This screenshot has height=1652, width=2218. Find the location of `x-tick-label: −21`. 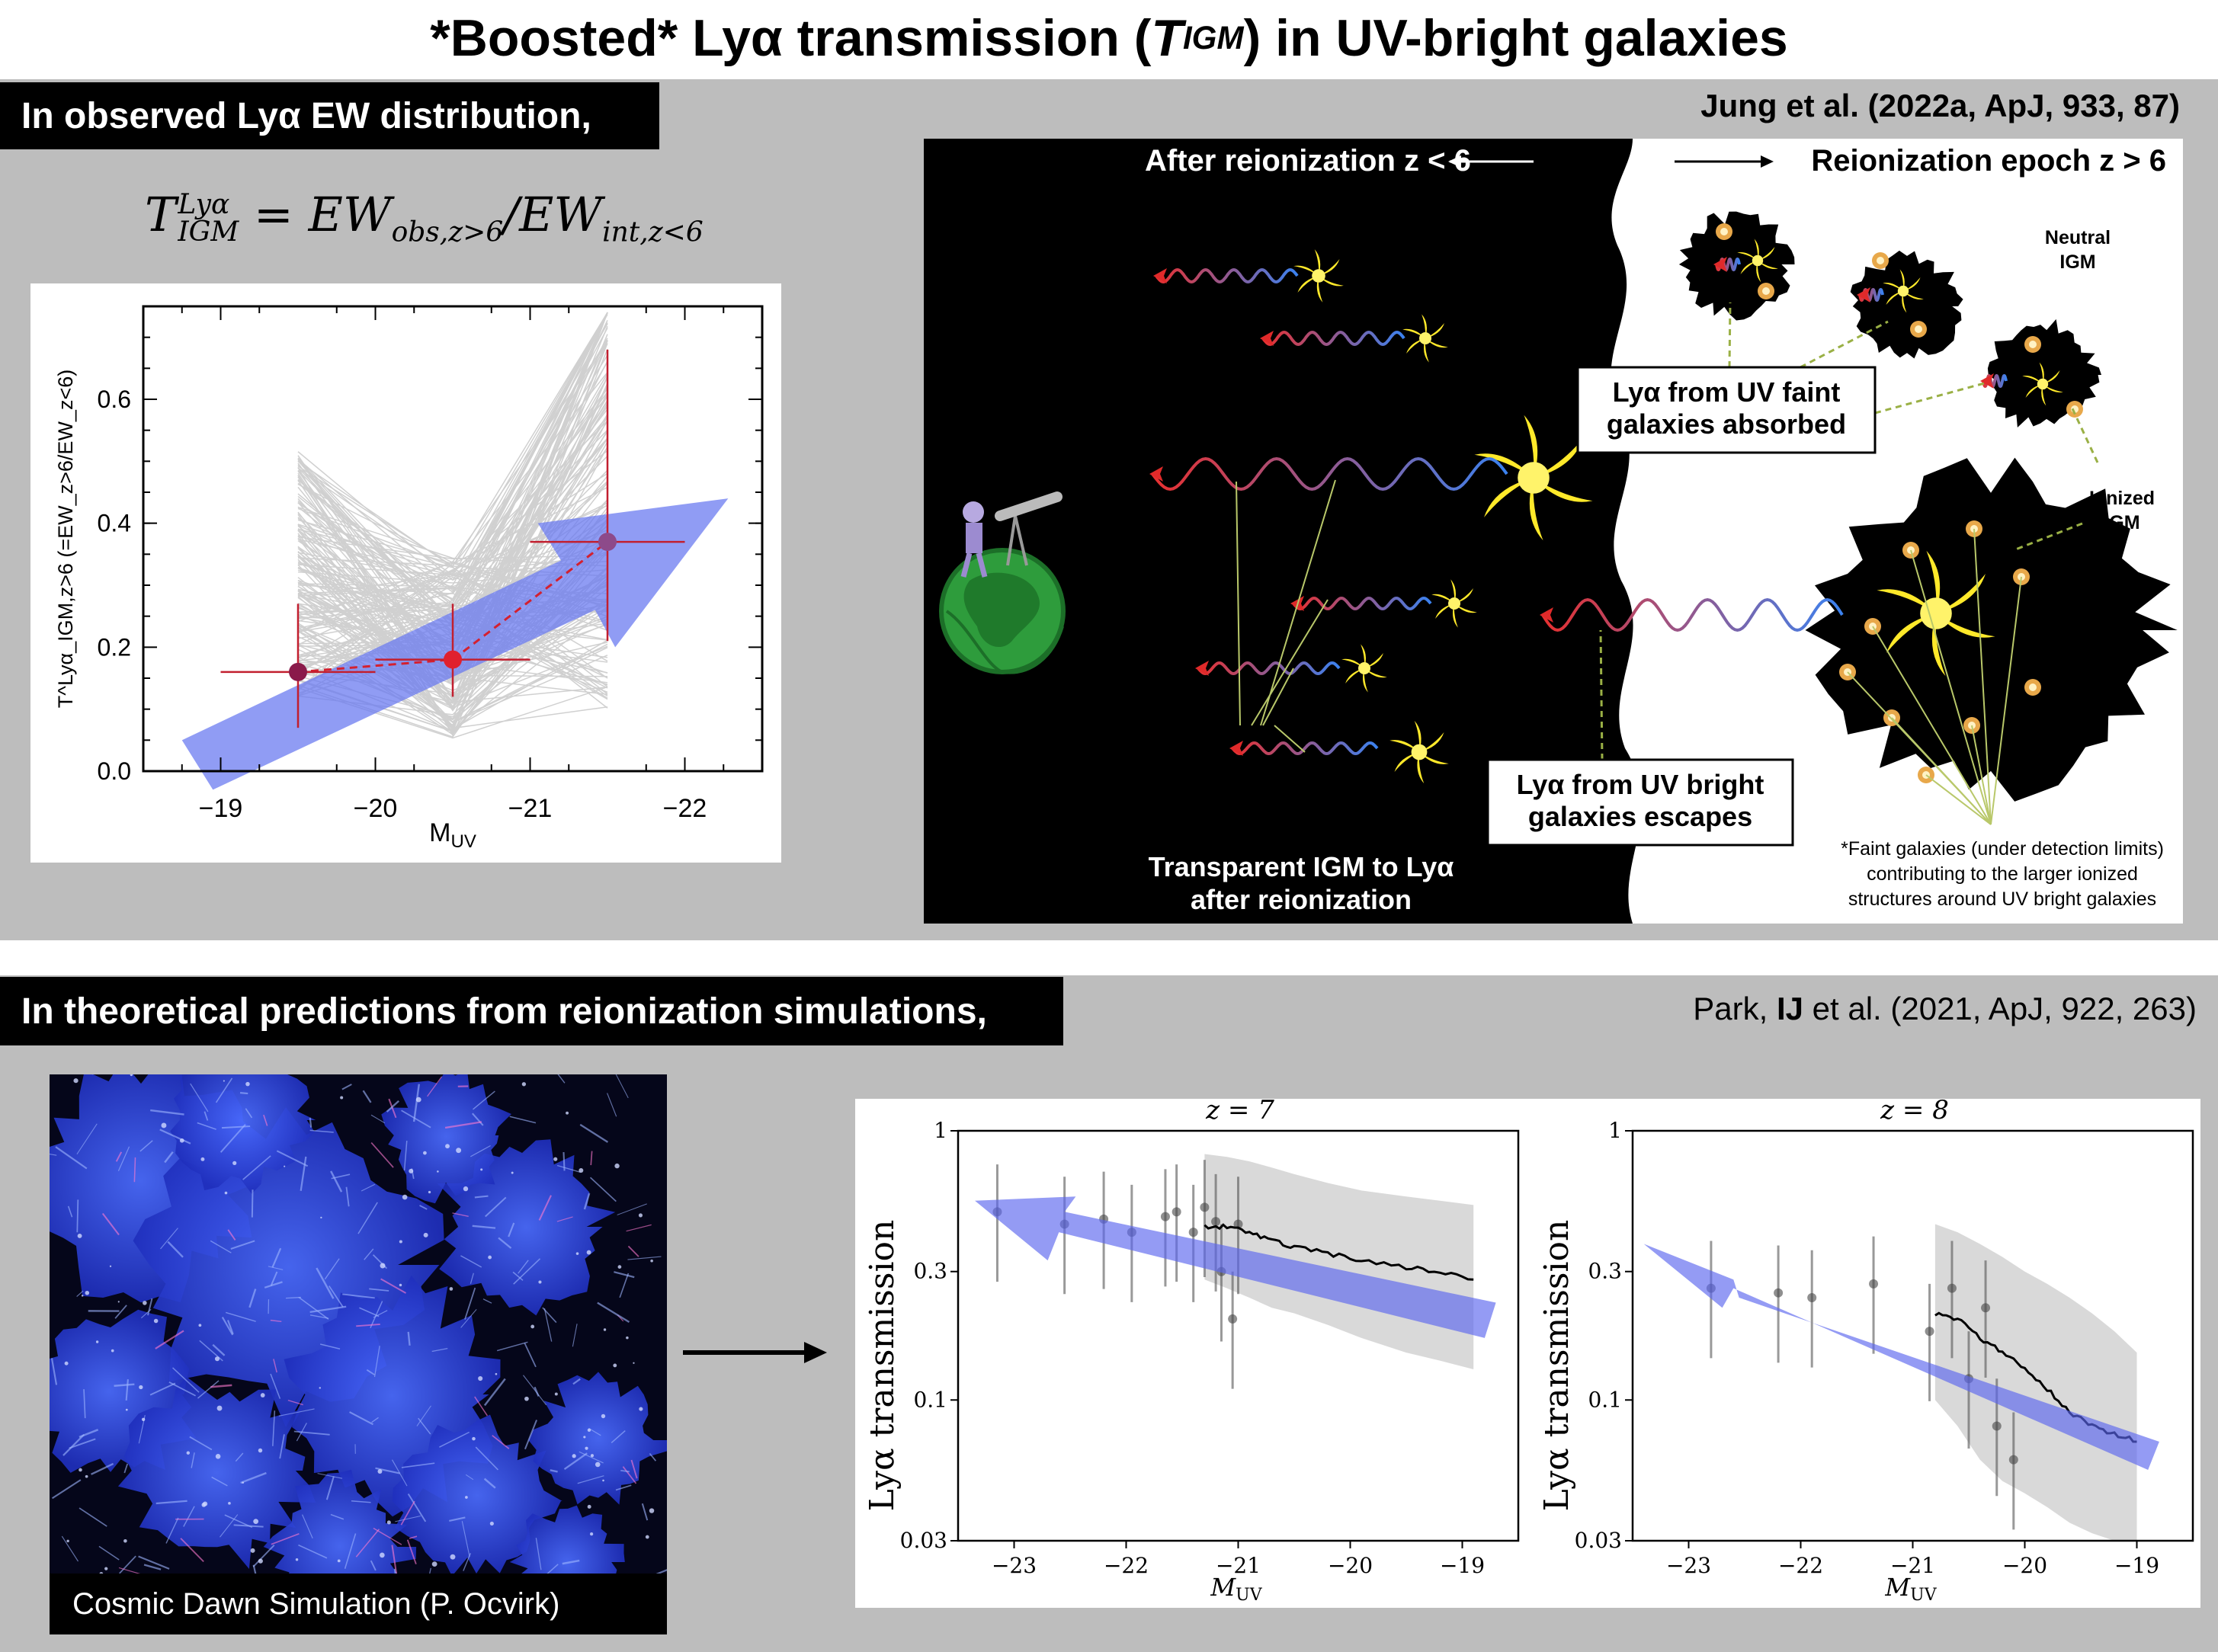

x-tick-label: −21 is located at coordinates (530, 808).